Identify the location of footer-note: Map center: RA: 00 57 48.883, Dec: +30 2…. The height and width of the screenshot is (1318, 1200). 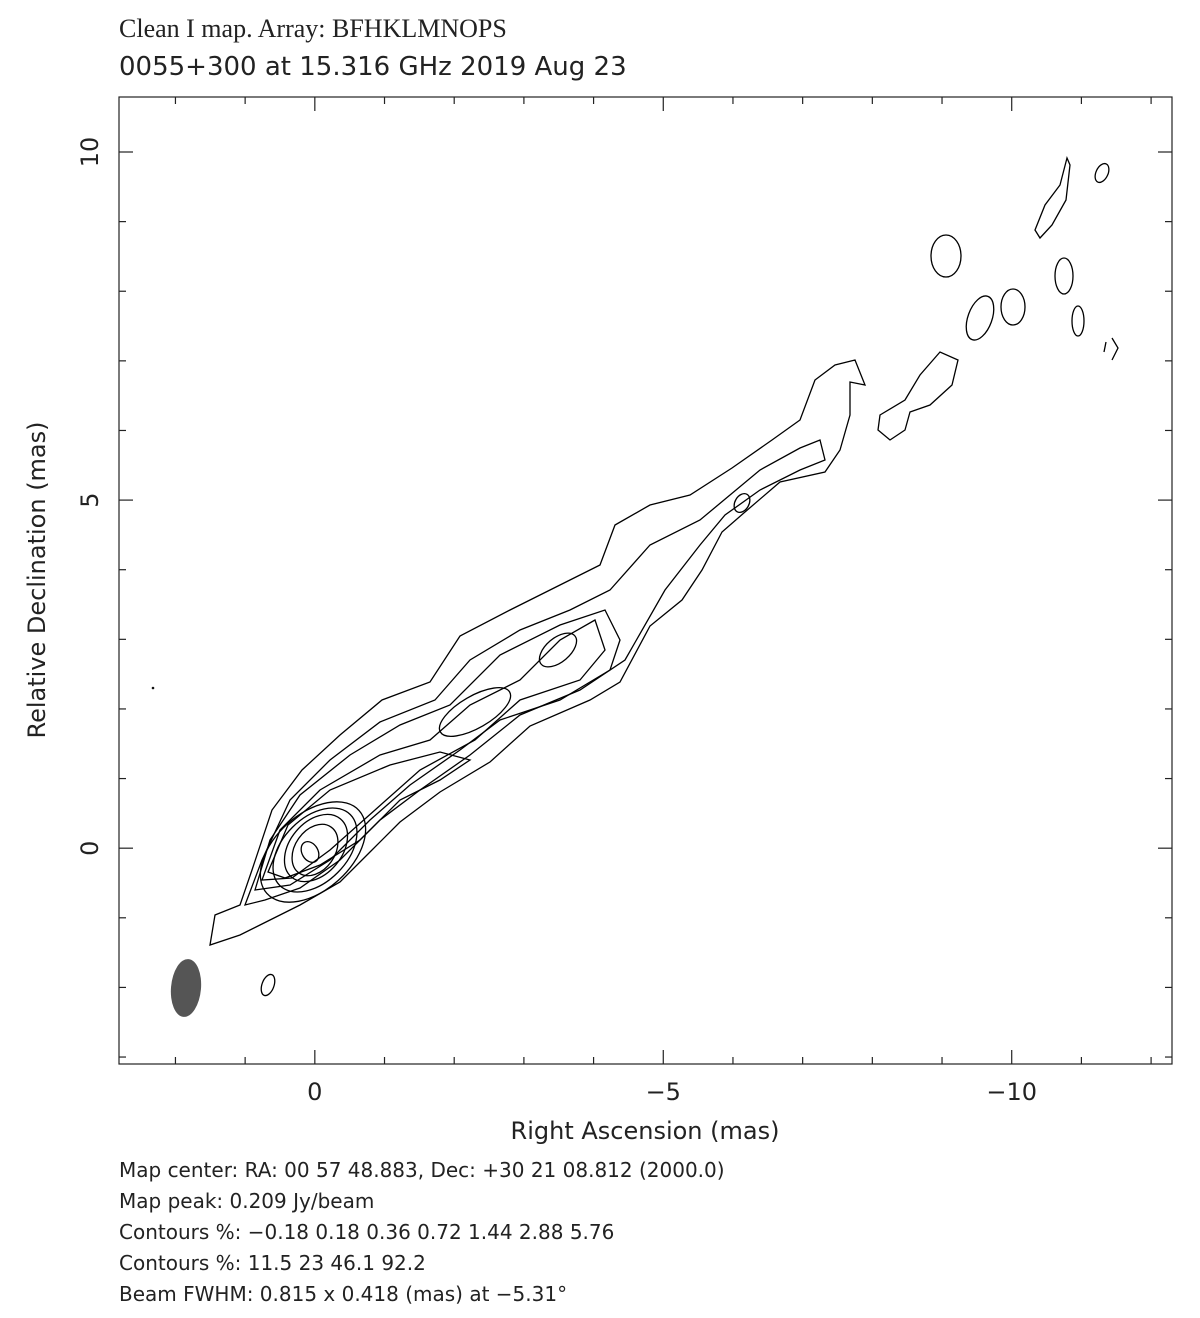
(422, 1170).